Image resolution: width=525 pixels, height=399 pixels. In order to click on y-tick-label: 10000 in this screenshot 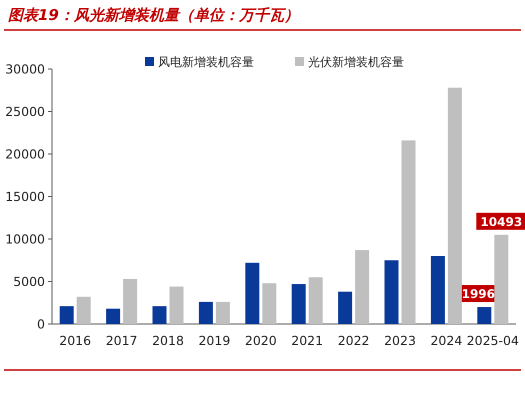, I will do `click(25, 239)`.